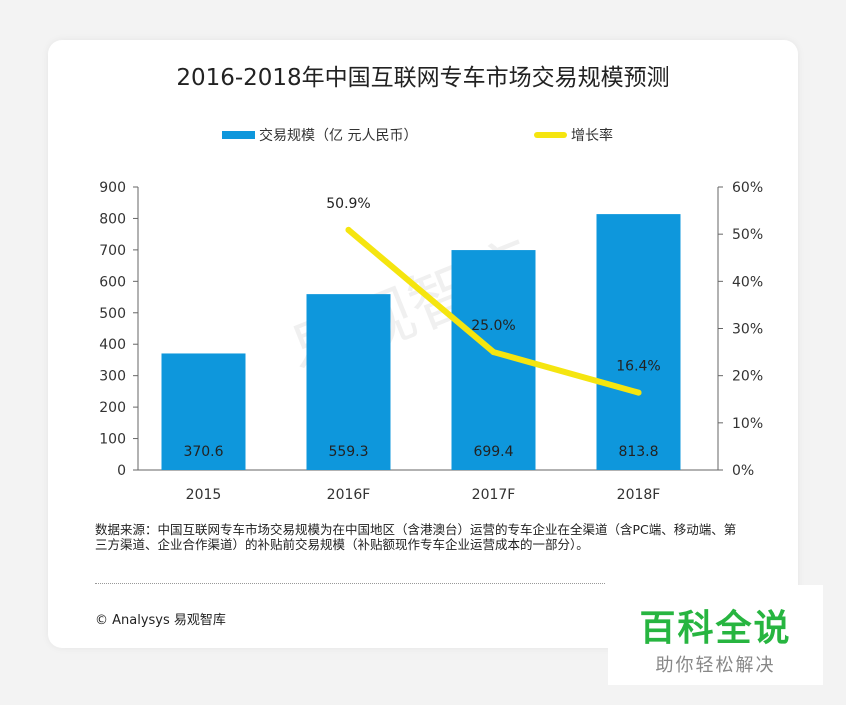  Describe the element at coordinates (747, 235) in the screenshot. I see `y2-tick-label: 50%` at that location.